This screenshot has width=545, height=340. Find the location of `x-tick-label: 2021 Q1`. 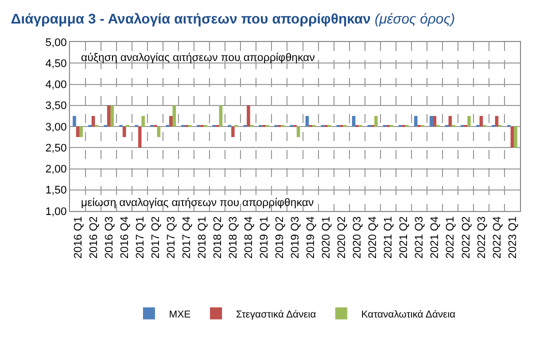

x-tick-label: 2021 Q1 is located at coordinates (388, 237).